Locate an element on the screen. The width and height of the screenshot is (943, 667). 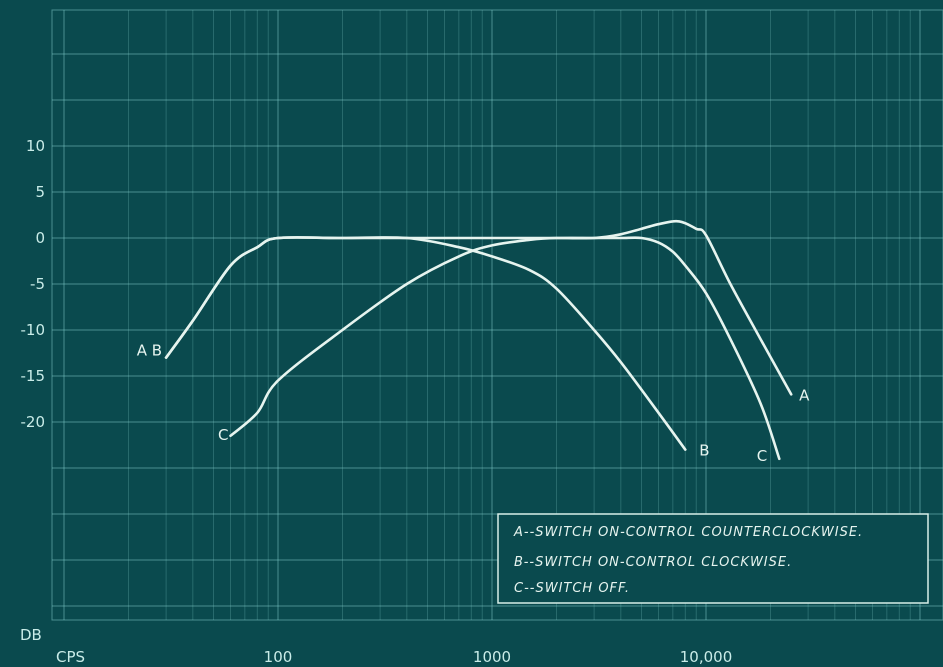
x-tick-label: 100 is located at coordinates (278, 657).